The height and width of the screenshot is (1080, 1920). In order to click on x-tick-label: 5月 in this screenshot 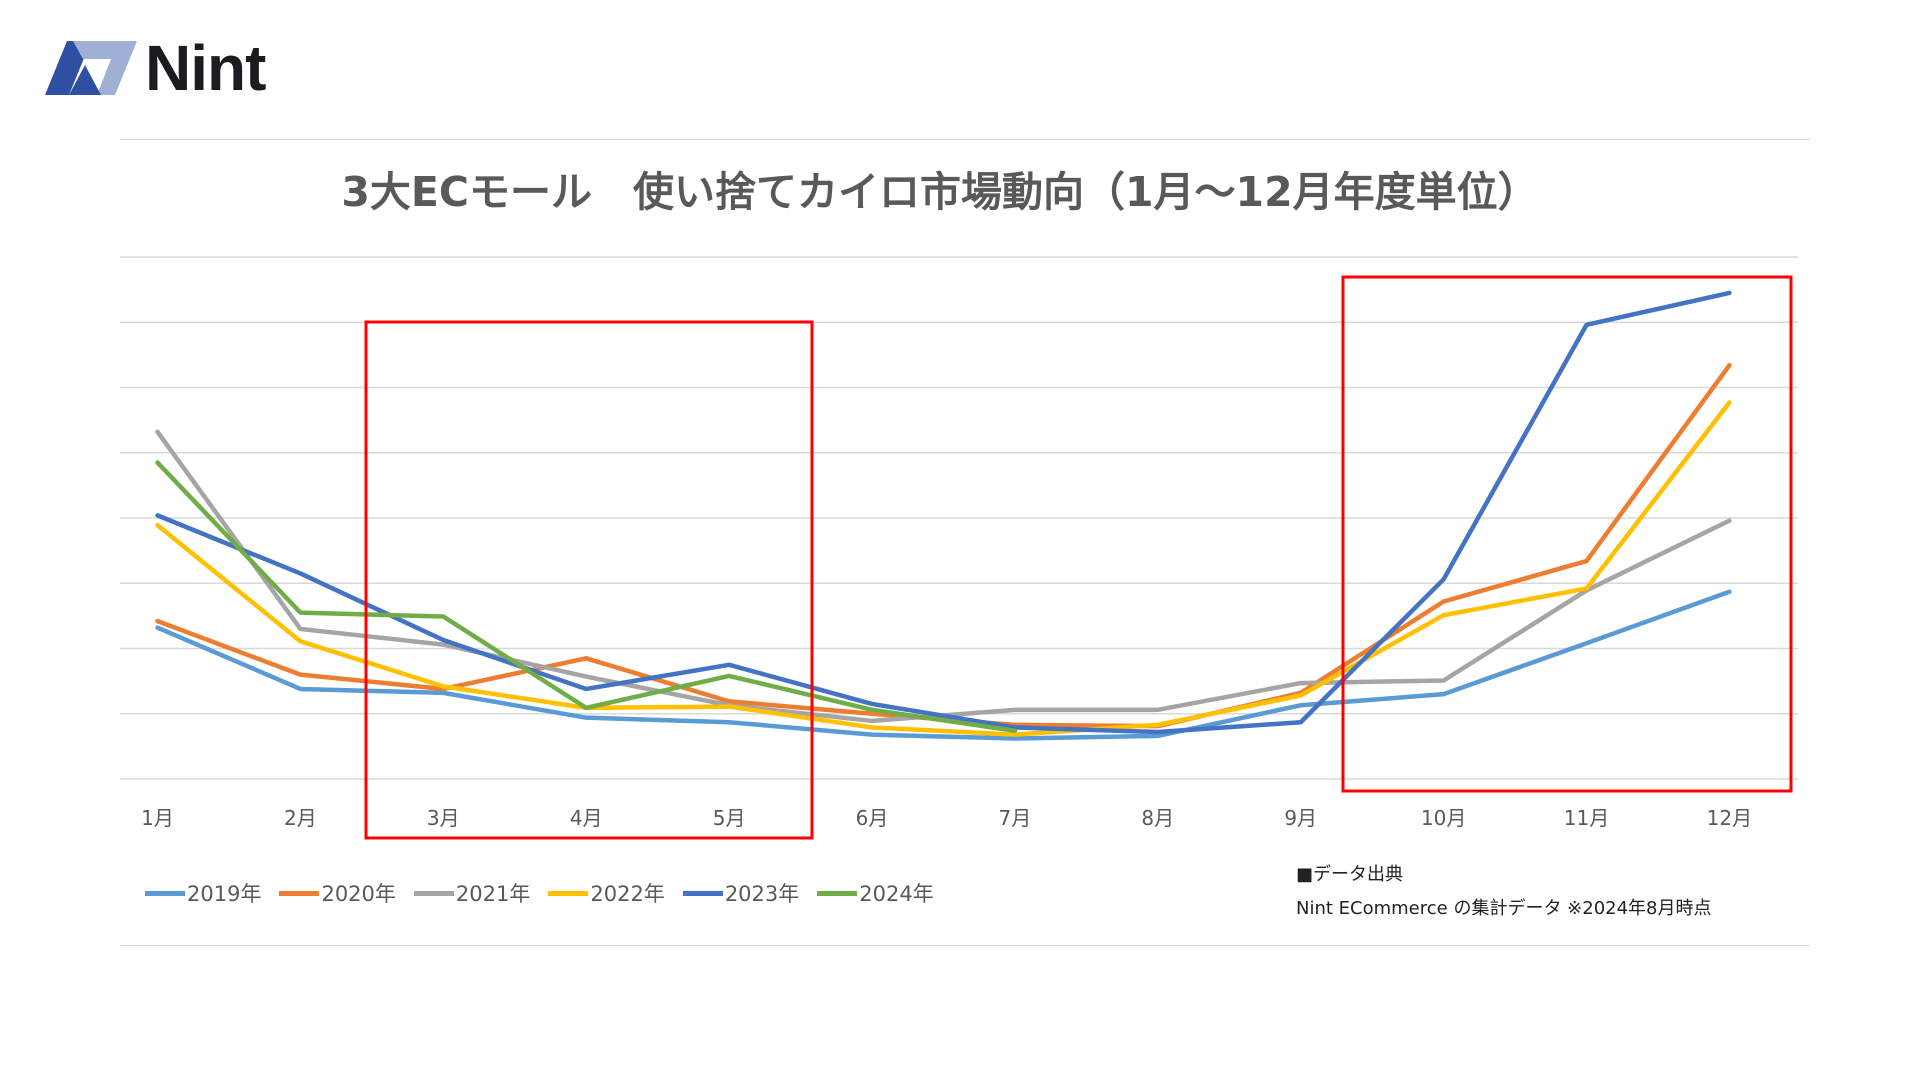, I will do `click(729, 818)`.